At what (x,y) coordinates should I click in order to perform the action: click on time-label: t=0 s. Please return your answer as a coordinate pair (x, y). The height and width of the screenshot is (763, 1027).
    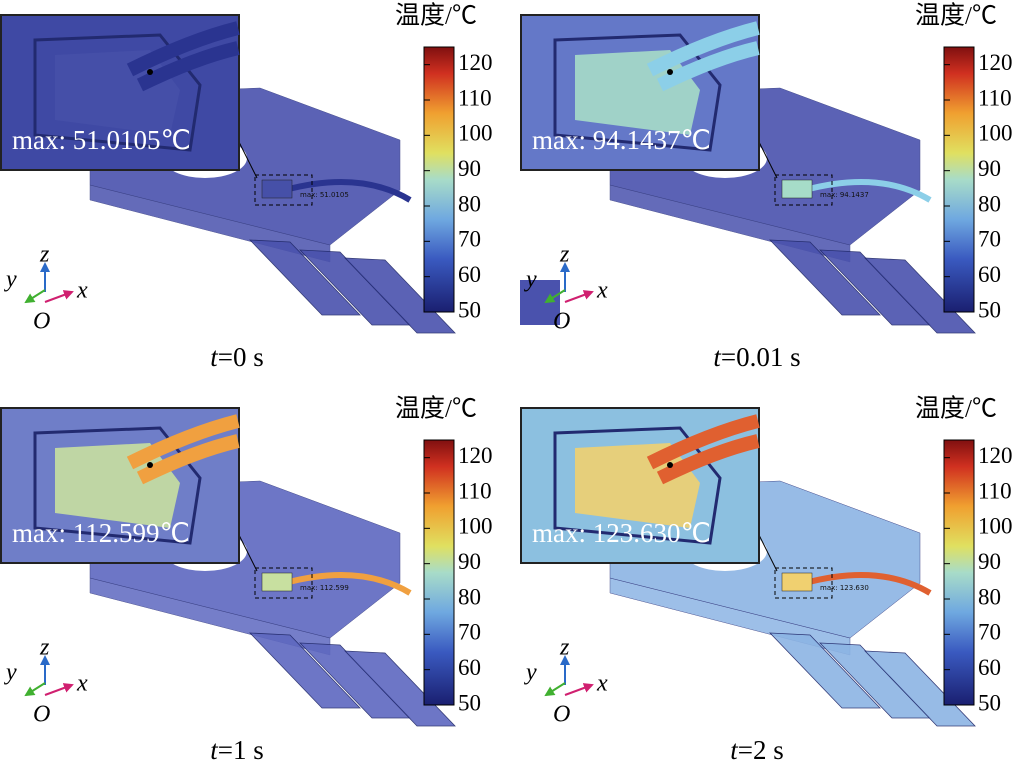
    Looking at the image, I should click on (237, 357).